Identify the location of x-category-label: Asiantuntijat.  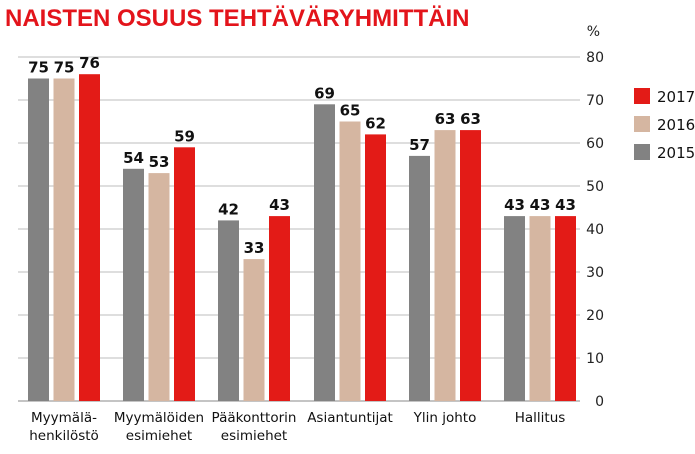
(350, 418).